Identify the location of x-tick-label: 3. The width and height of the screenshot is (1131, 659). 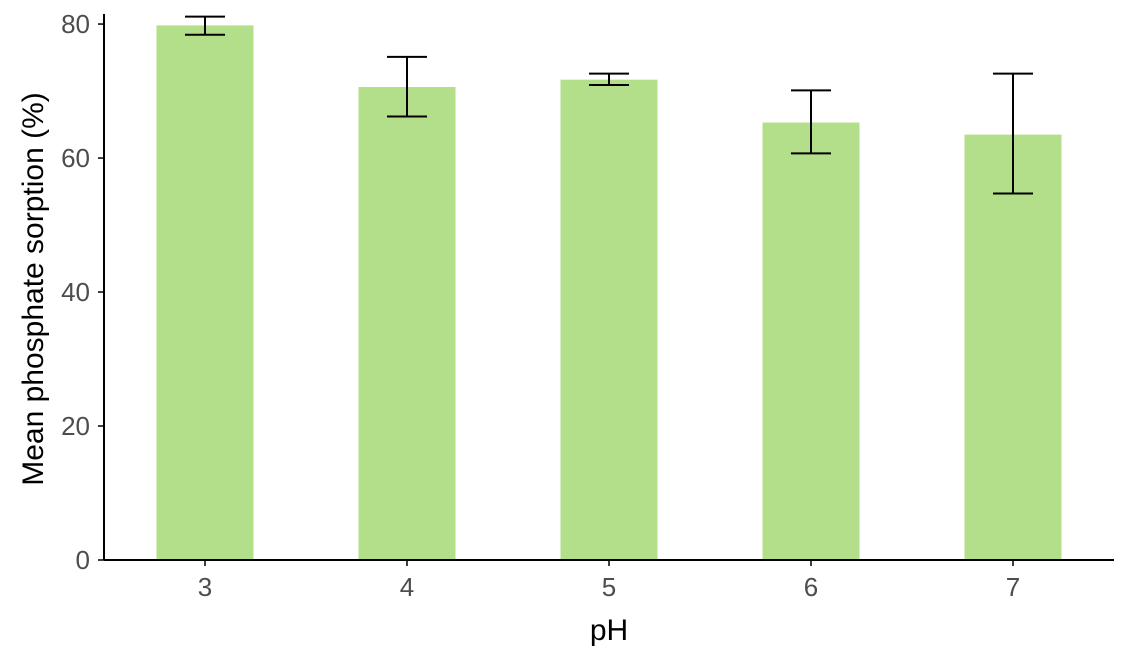
(205, 587).